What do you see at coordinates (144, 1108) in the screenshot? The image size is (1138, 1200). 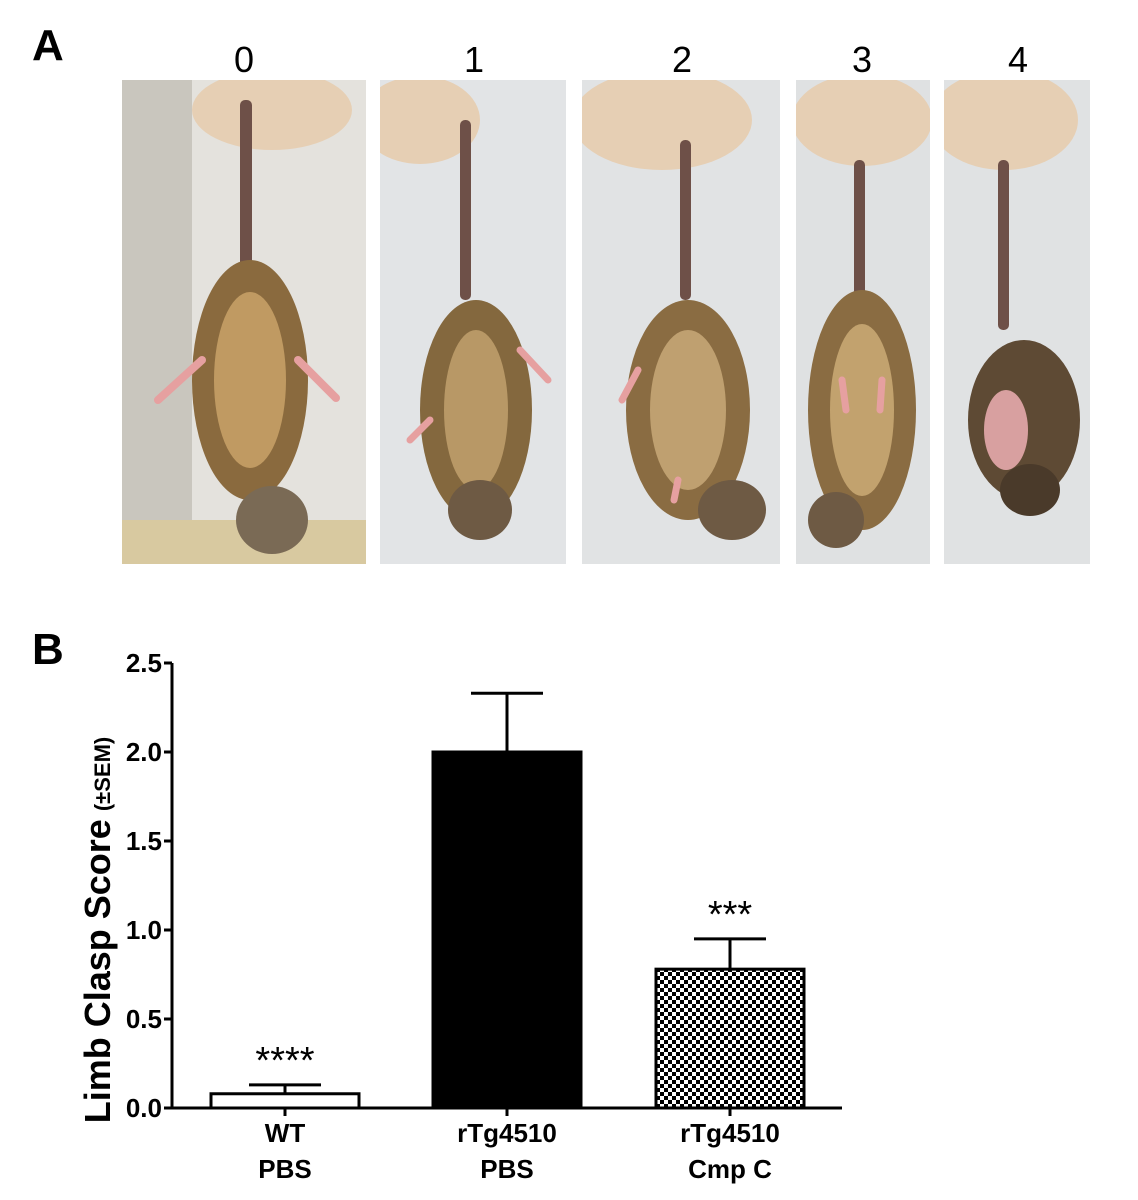 I see `y-tick-label-0: 0.0` at bounding box center [144, 1108].